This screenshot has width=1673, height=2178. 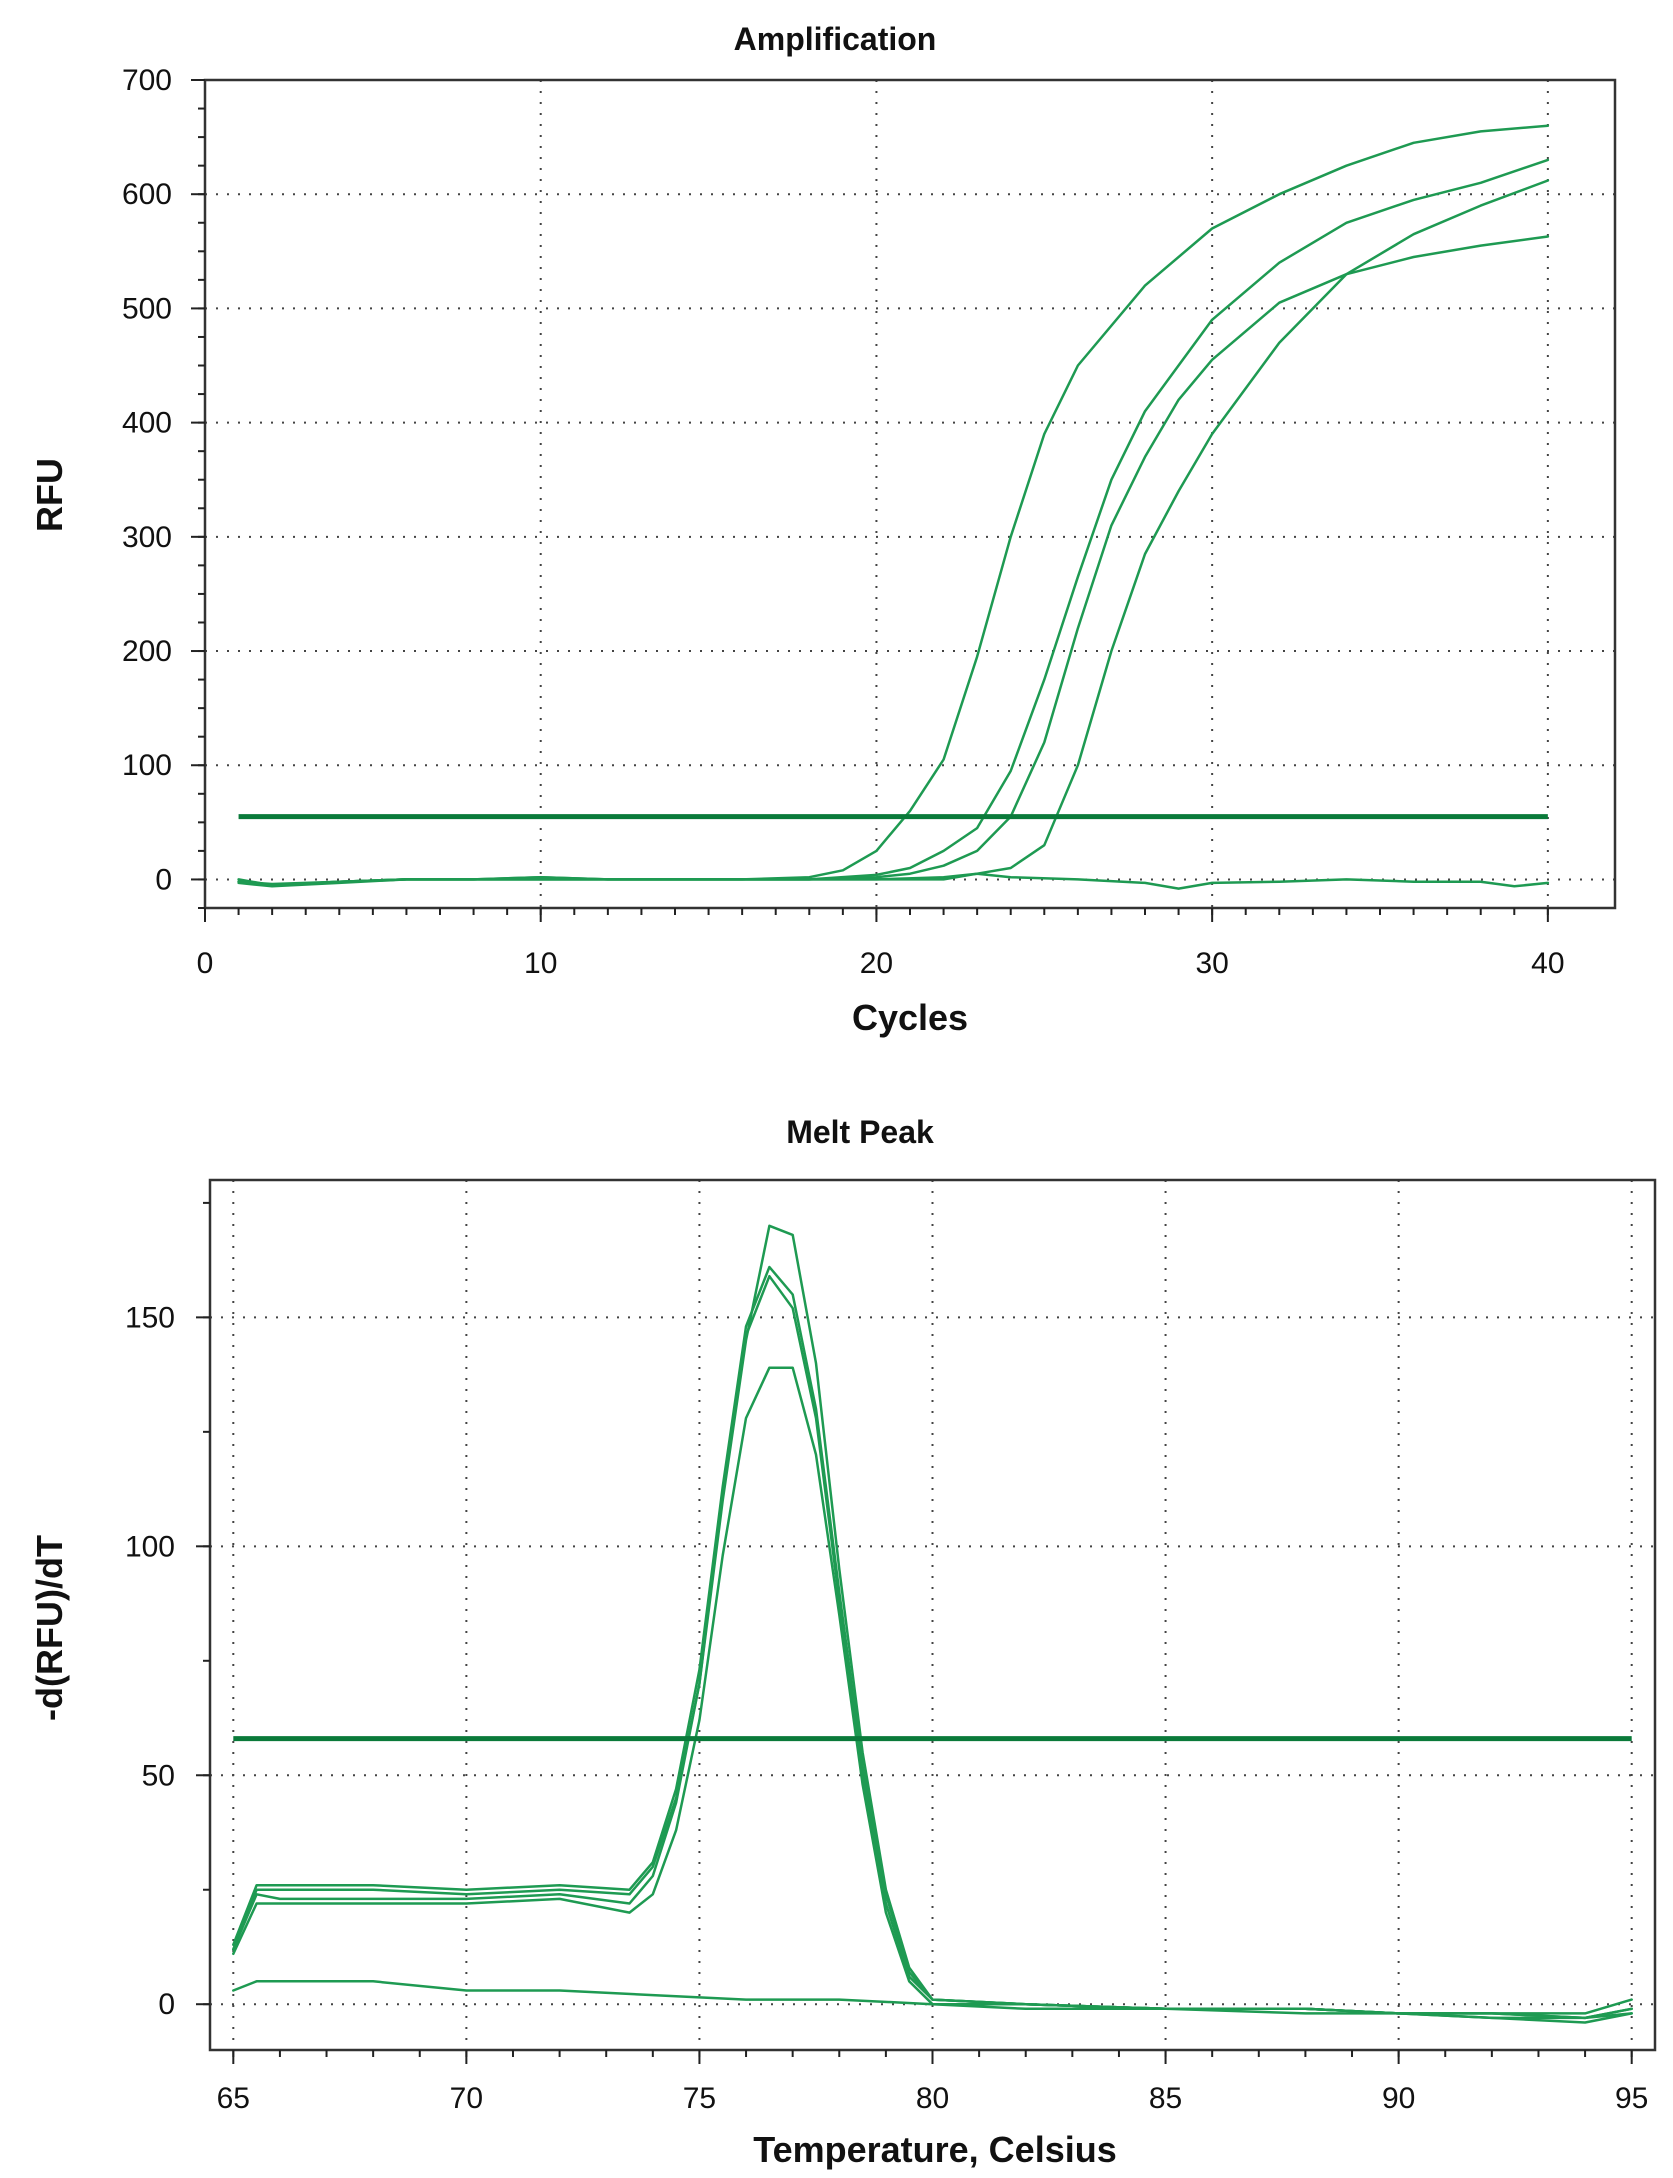 What do you see at coordinates (1398, 2098) in the screenshot?
I see `x-tick-label: 90` at bounding box center [1398, 2098].